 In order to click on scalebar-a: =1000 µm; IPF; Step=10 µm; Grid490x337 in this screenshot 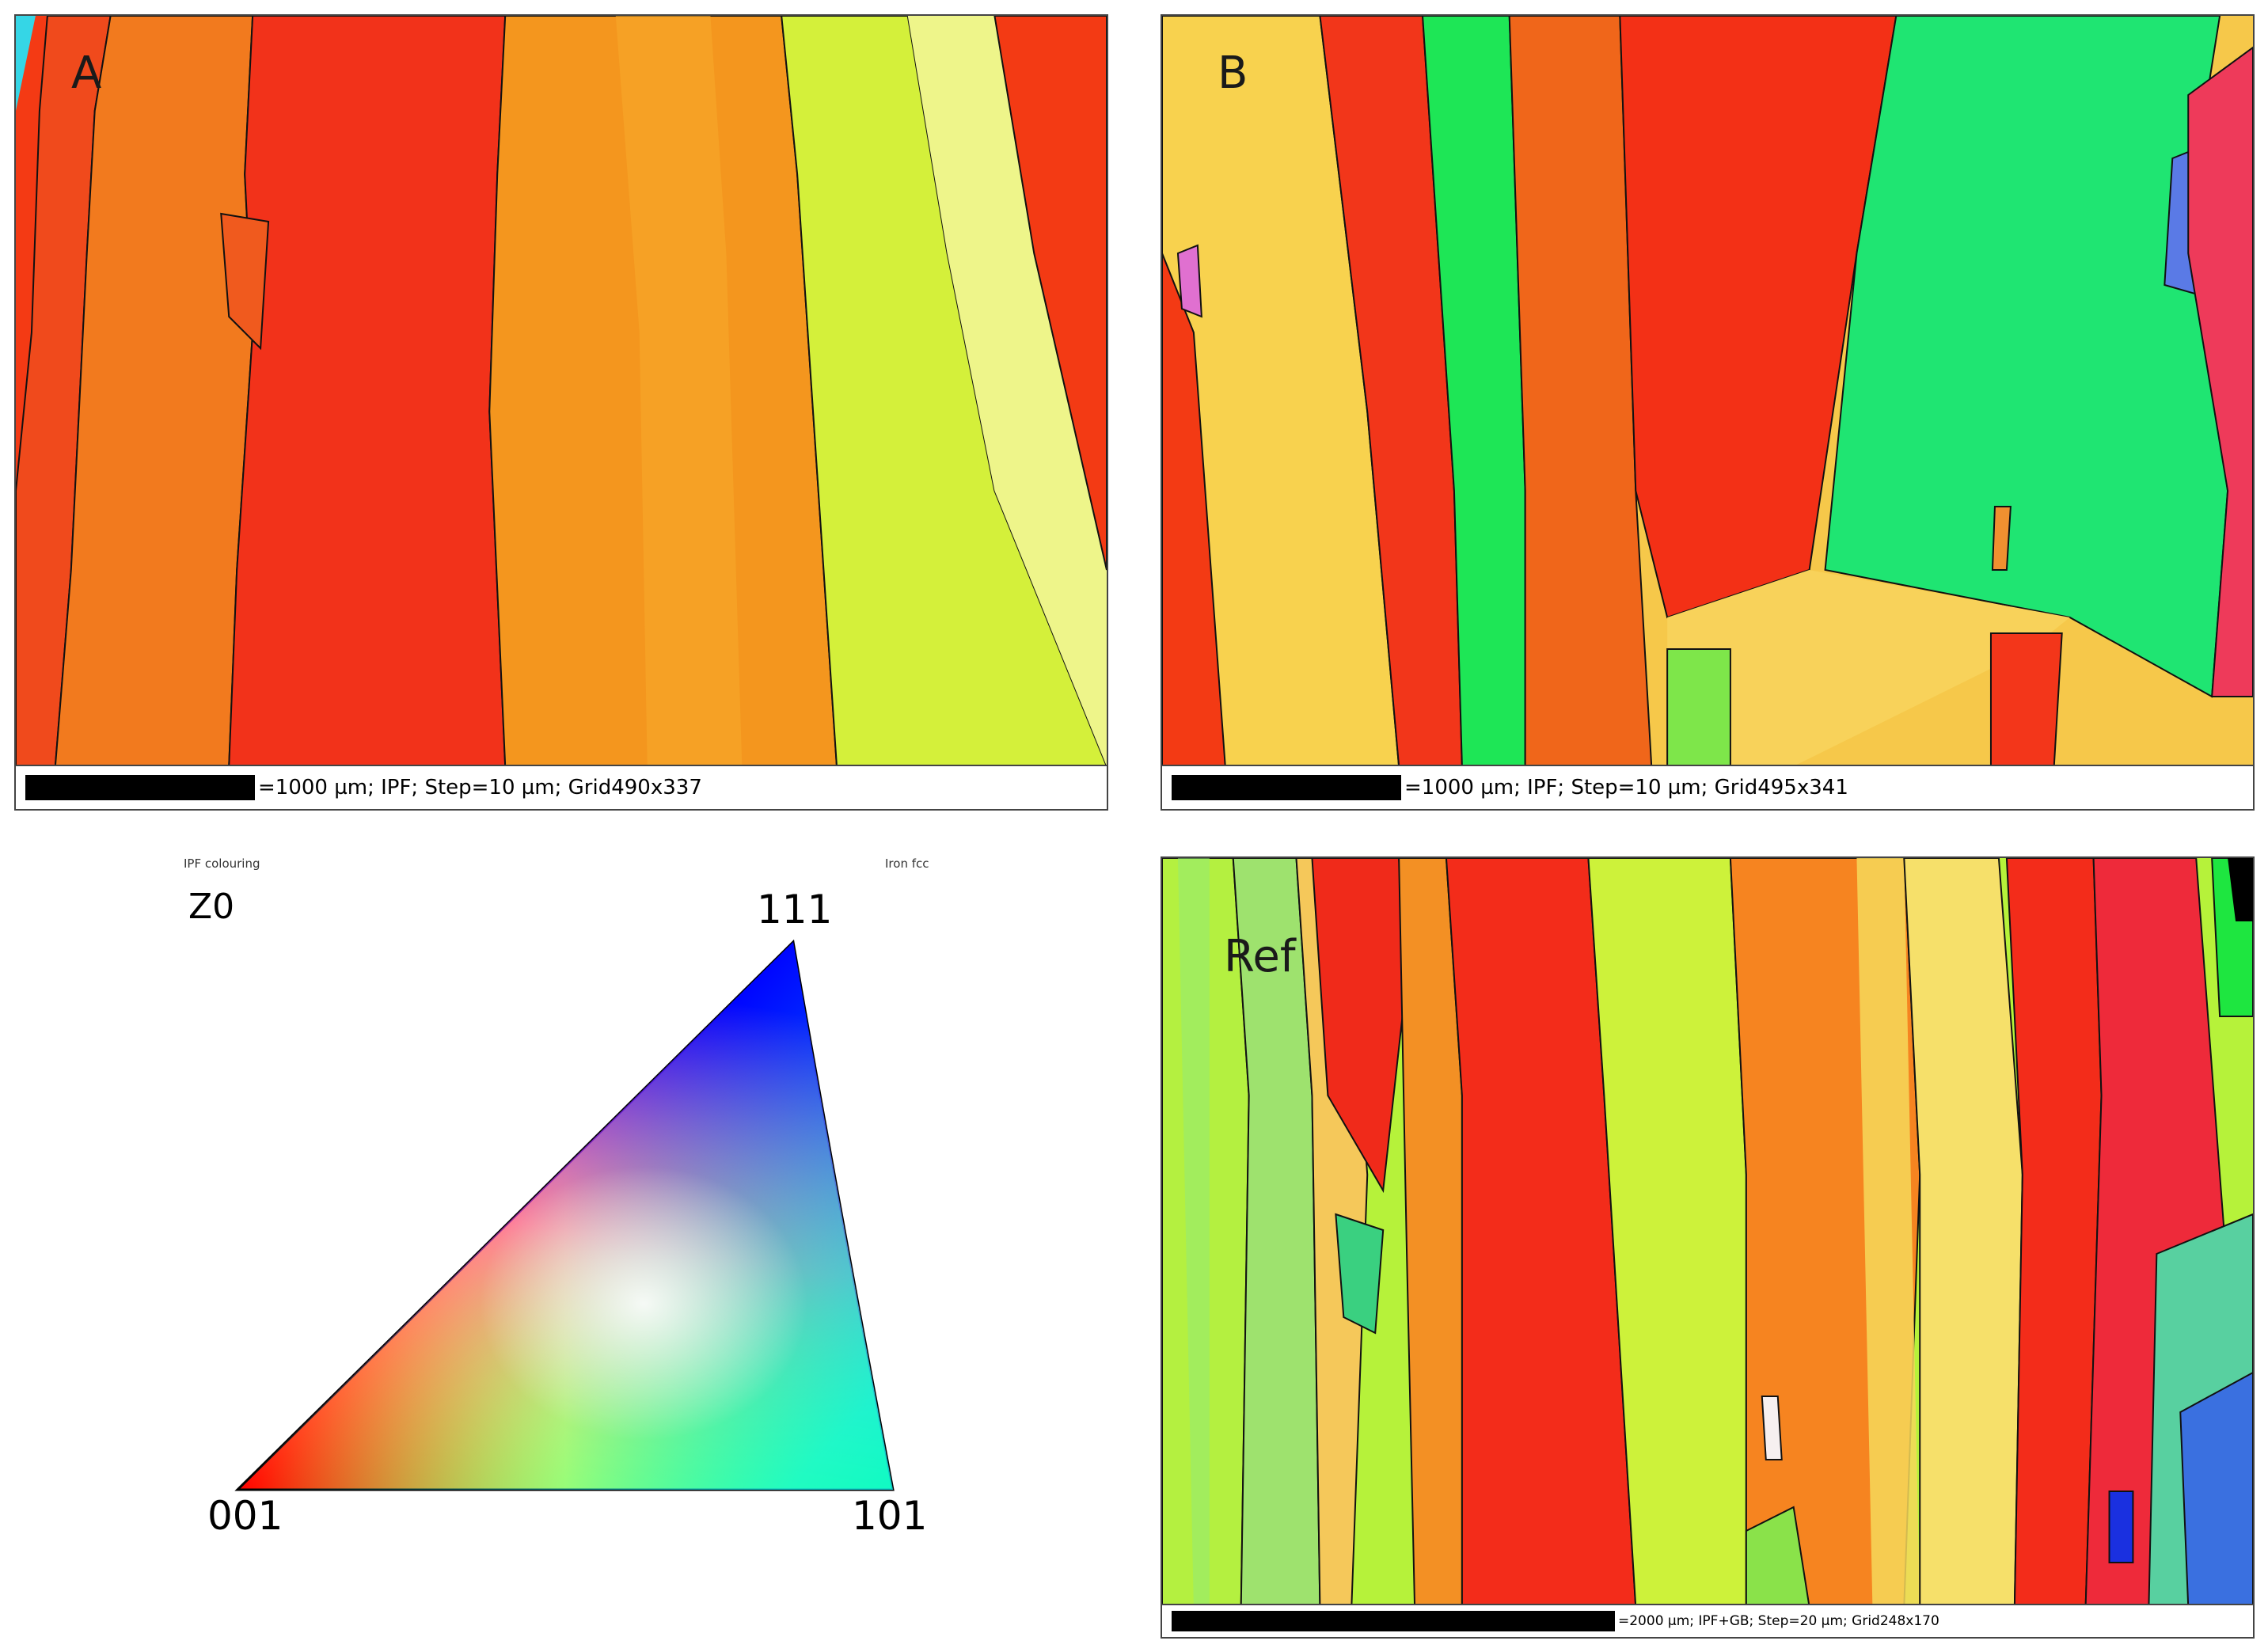, I will do `click(561, 787)`.